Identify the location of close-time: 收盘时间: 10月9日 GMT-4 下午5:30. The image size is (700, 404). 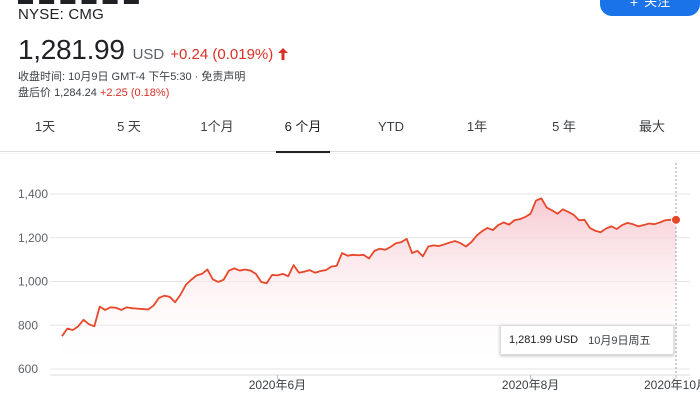
(105, 77).